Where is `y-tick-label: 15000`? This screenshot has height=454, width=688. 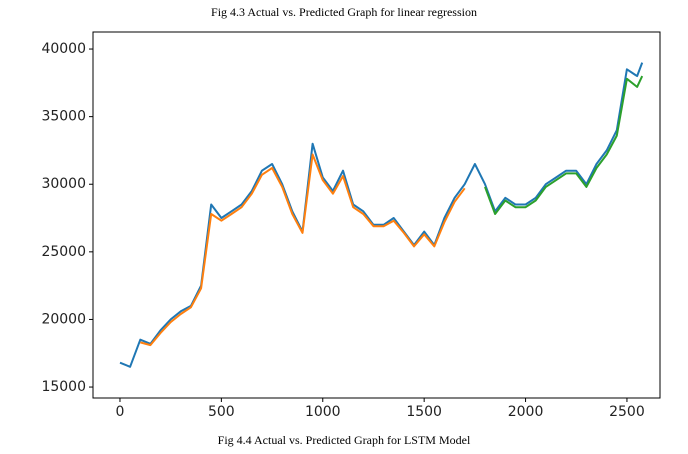 y-tick-label: 15000 is located at coordinates (63, 387).